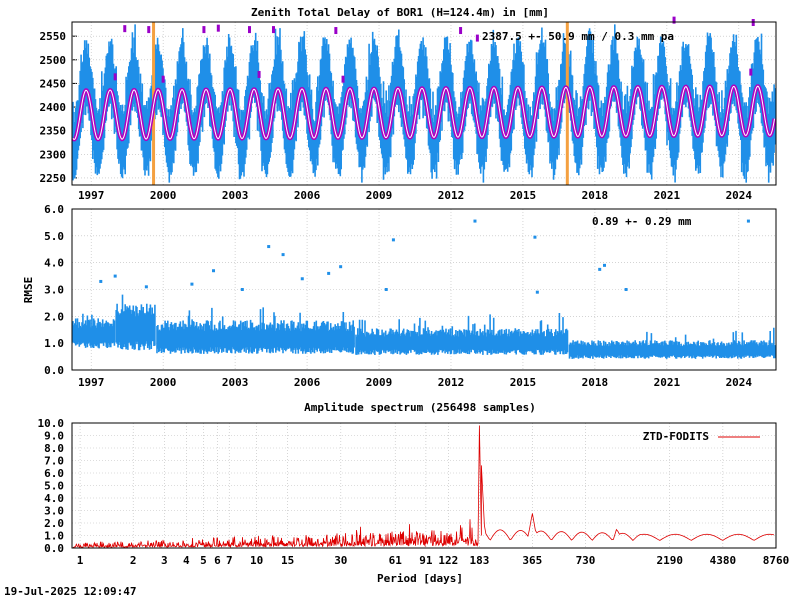 This screenshot has width=800, height=600. I want to click on spectrum-x-tick-label: 3, so click(164, 560).